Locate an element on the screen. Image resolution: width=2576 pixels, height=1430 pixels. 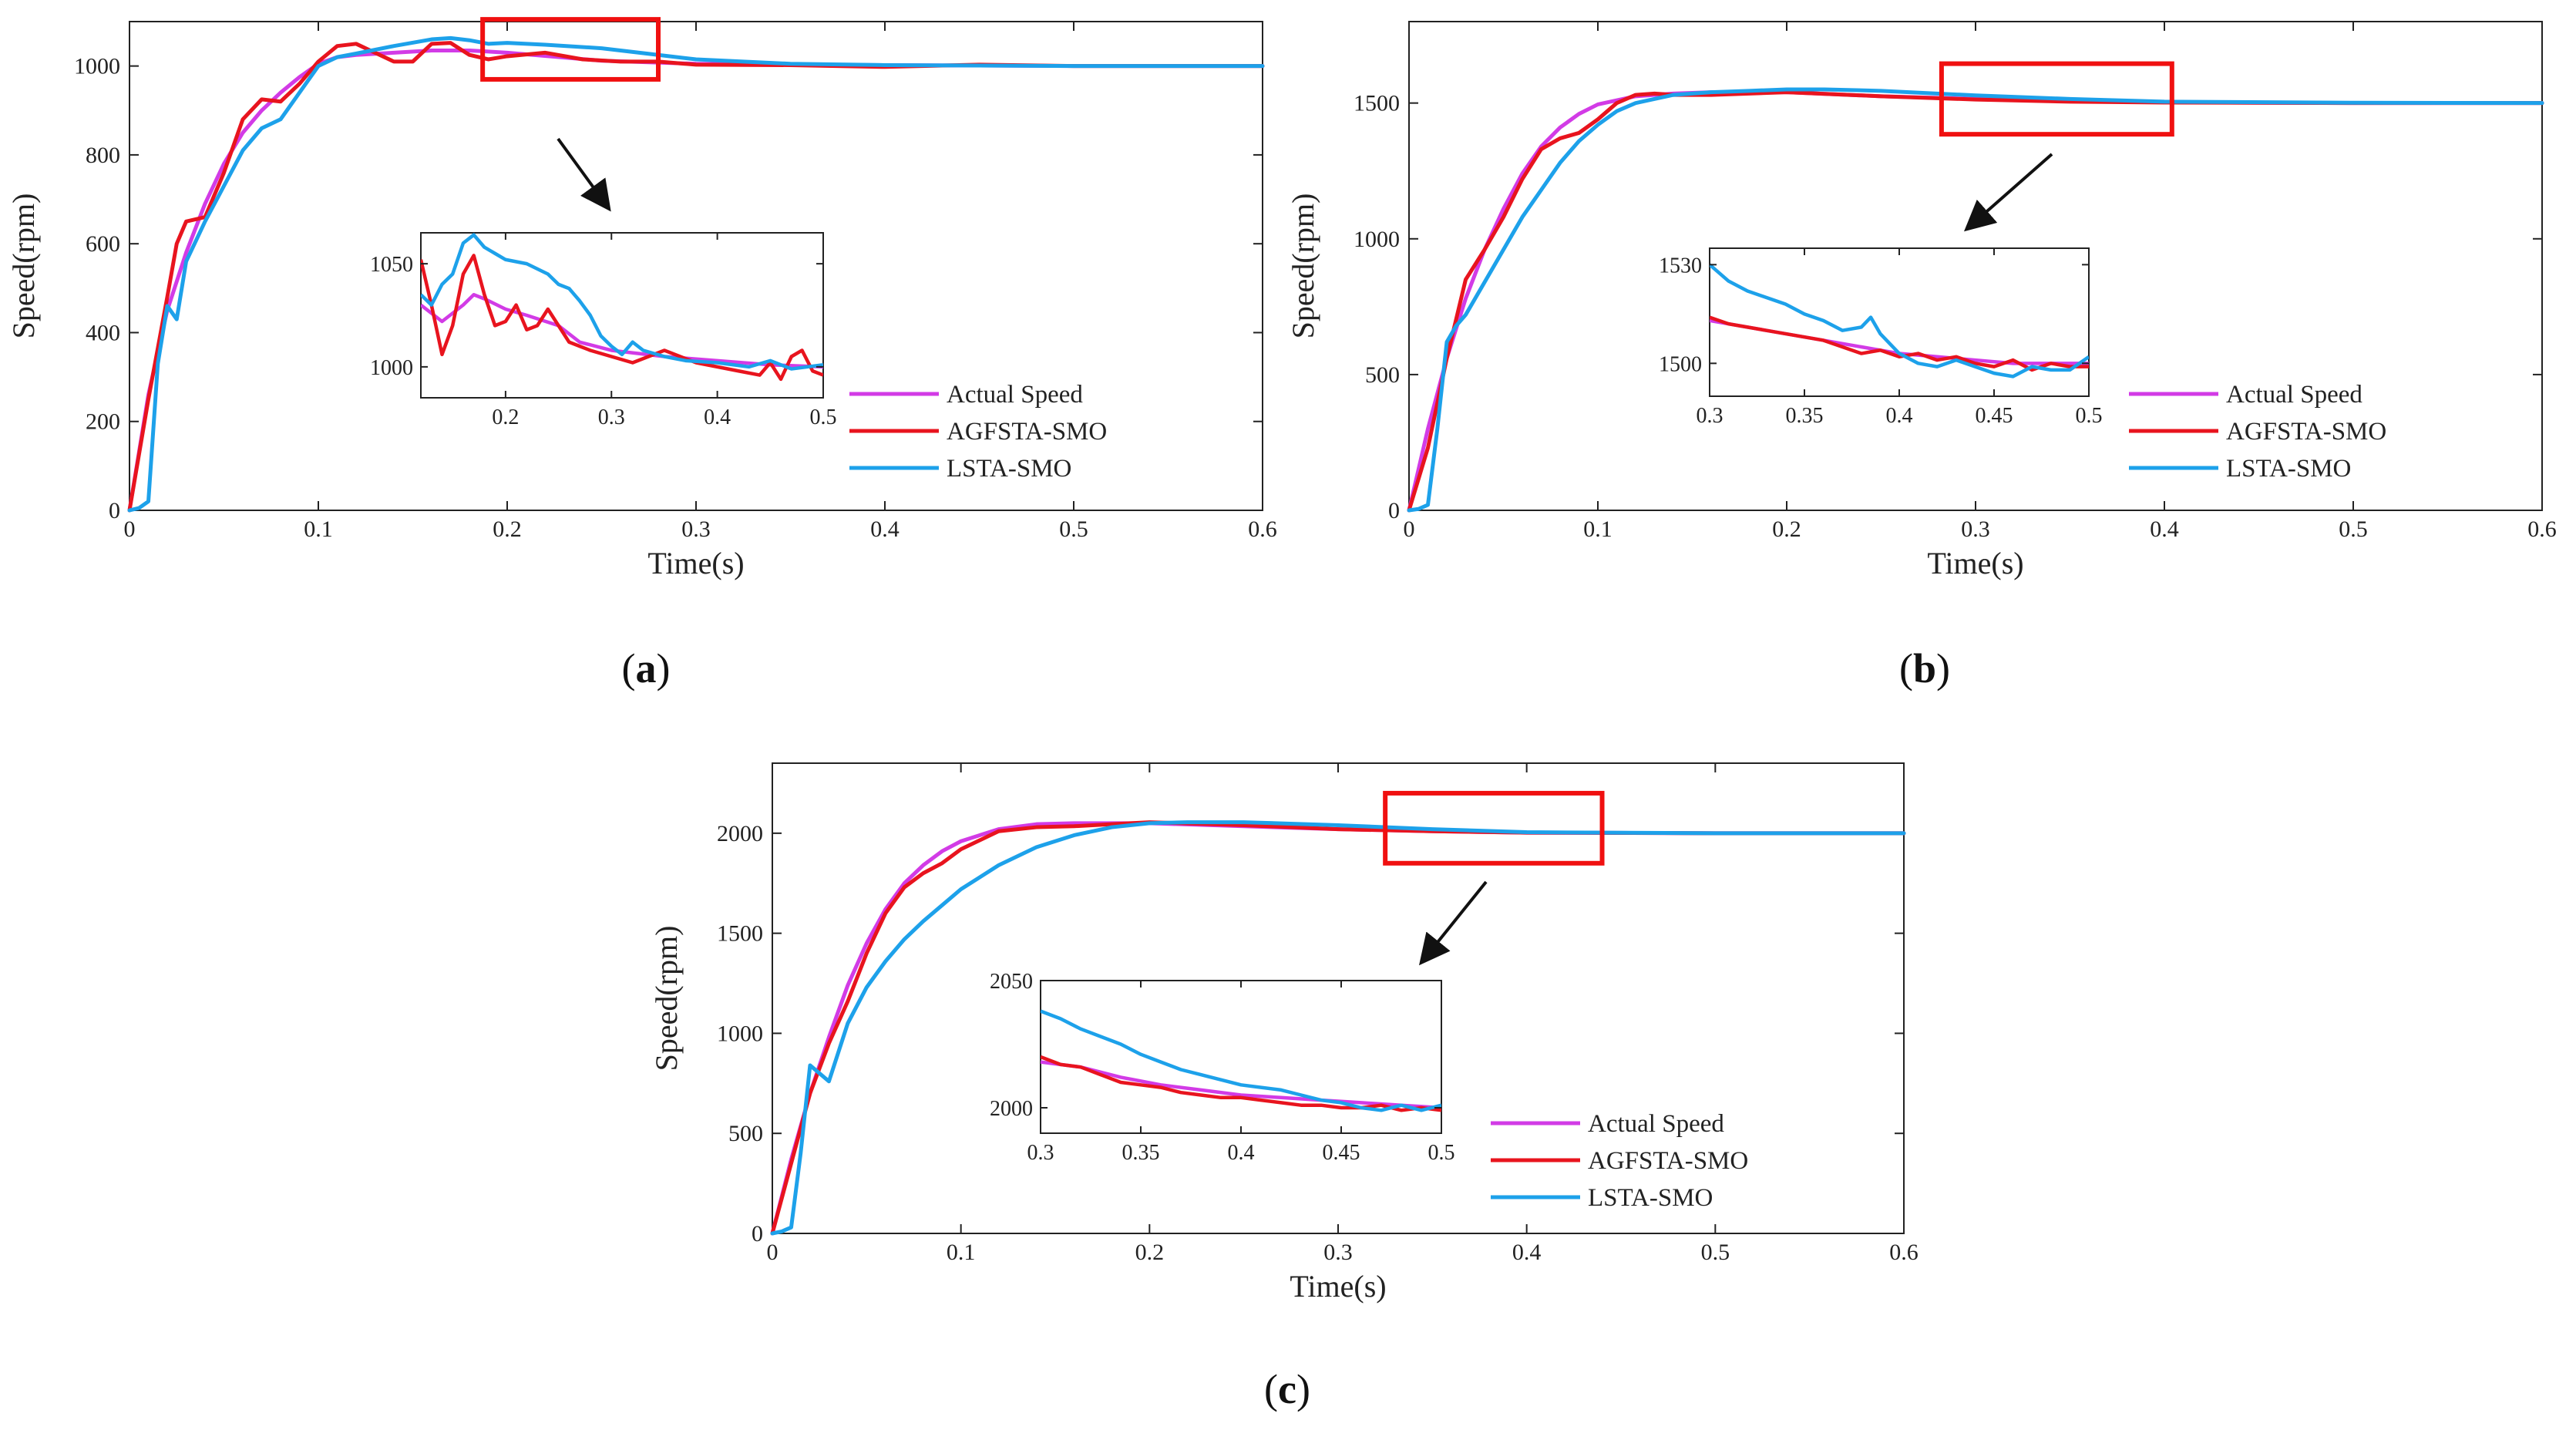
y-tick-label: 400 is located at coordinates (103, 332).